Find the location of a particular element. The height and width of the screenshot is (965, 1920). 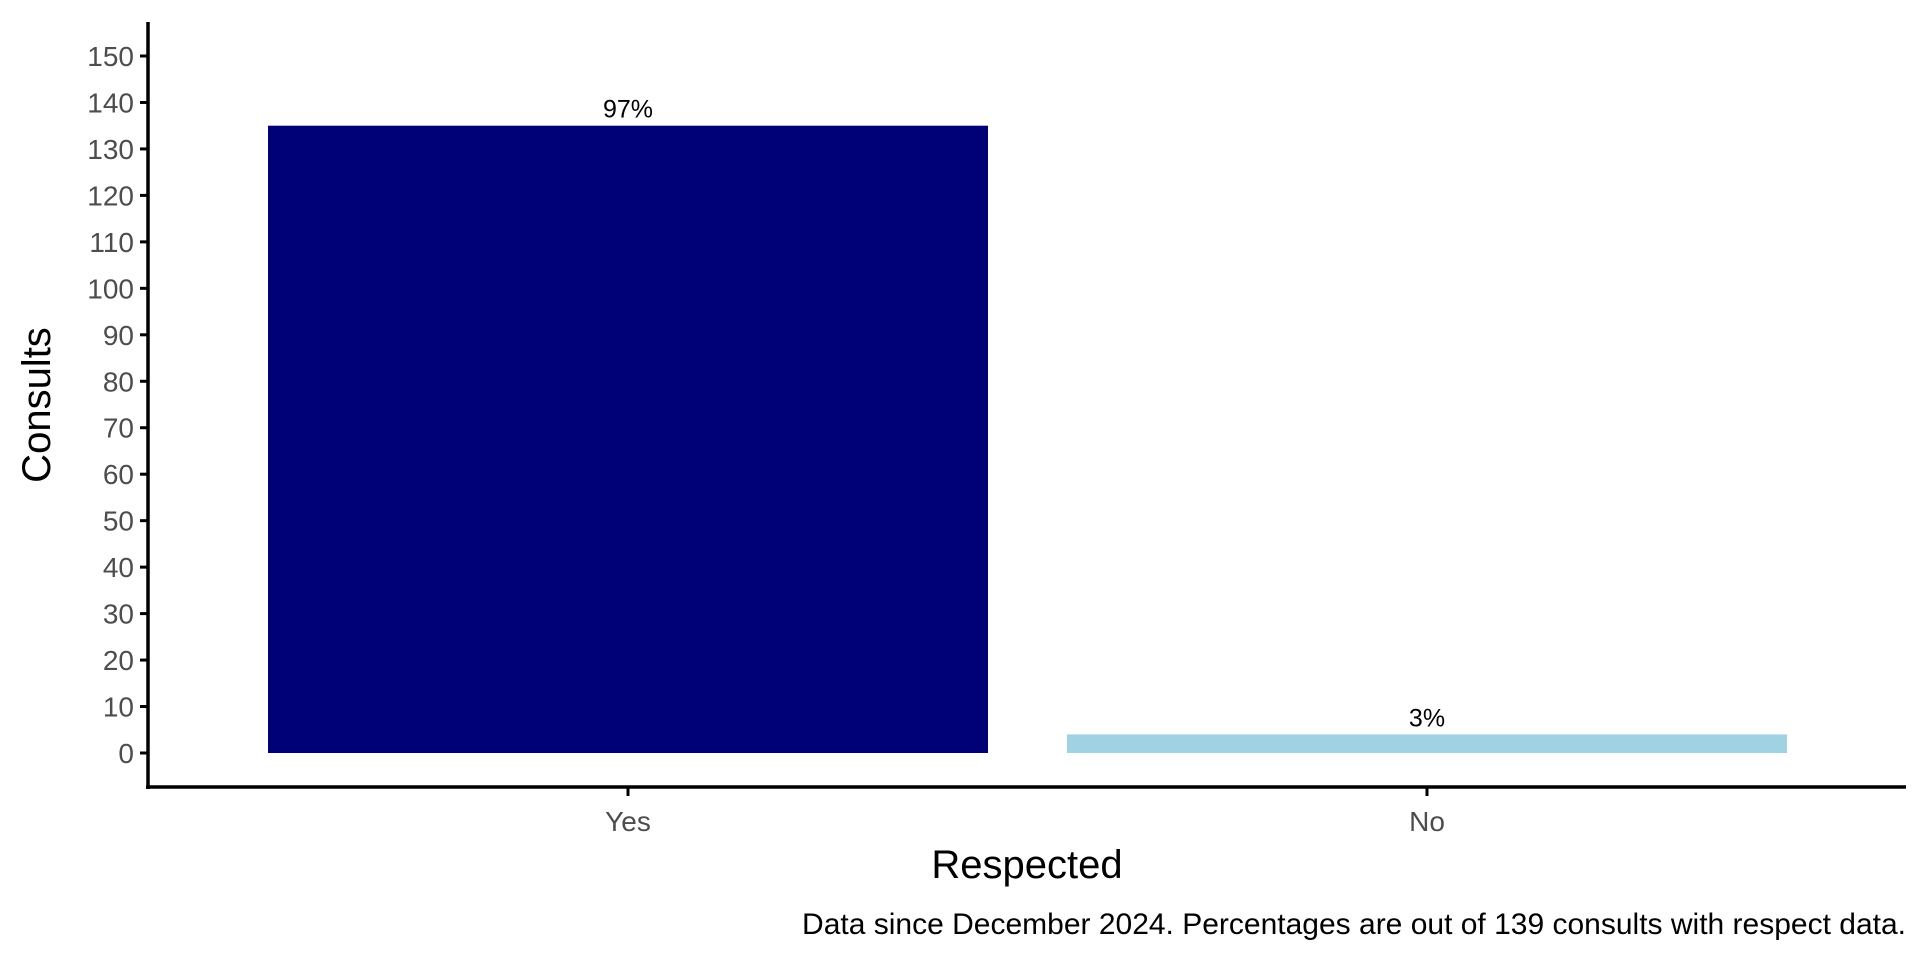

y-tick-label: 20 is located at coordinates (118, 660).